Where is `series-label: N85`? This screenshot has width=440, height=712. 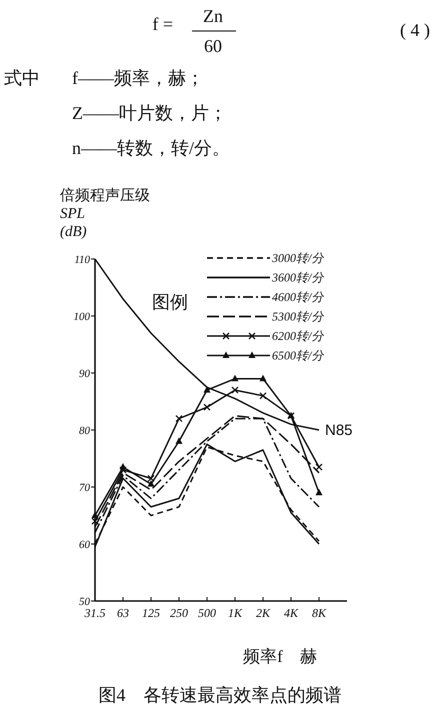
series-label: N85 is located at coordinates (339, 430).